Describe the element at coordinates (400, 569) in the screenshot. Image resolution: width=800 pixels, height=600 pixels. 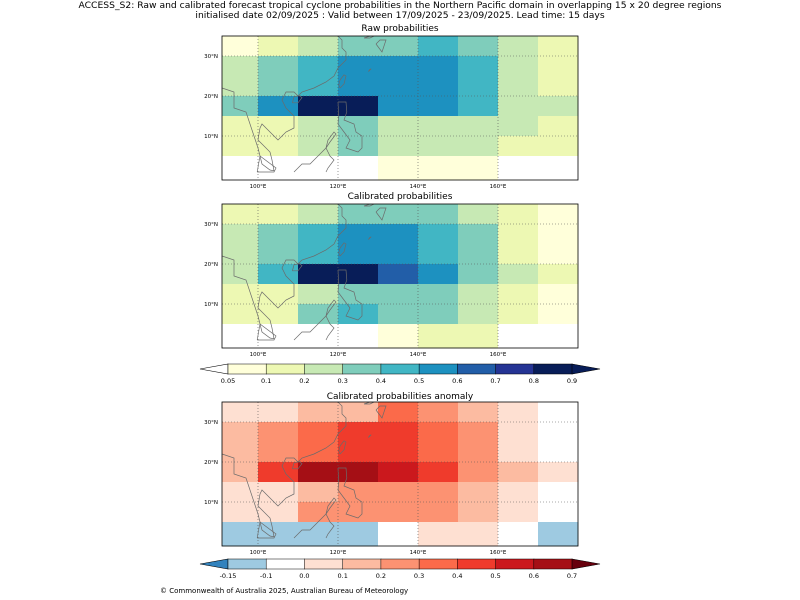
I see `anomaly-colorbar: -0.15 -0.1 0.0 0.1 0.2 0.3 0.4 0.5 0.6 0.7` at that location.